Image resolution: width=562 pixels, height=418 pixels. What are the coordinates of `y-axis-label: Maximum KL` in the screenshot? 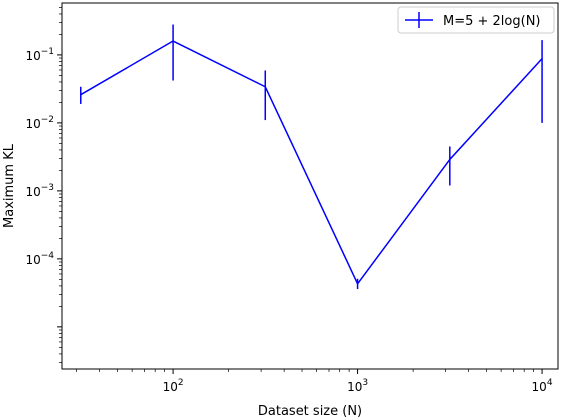 It's located at (9, 185).